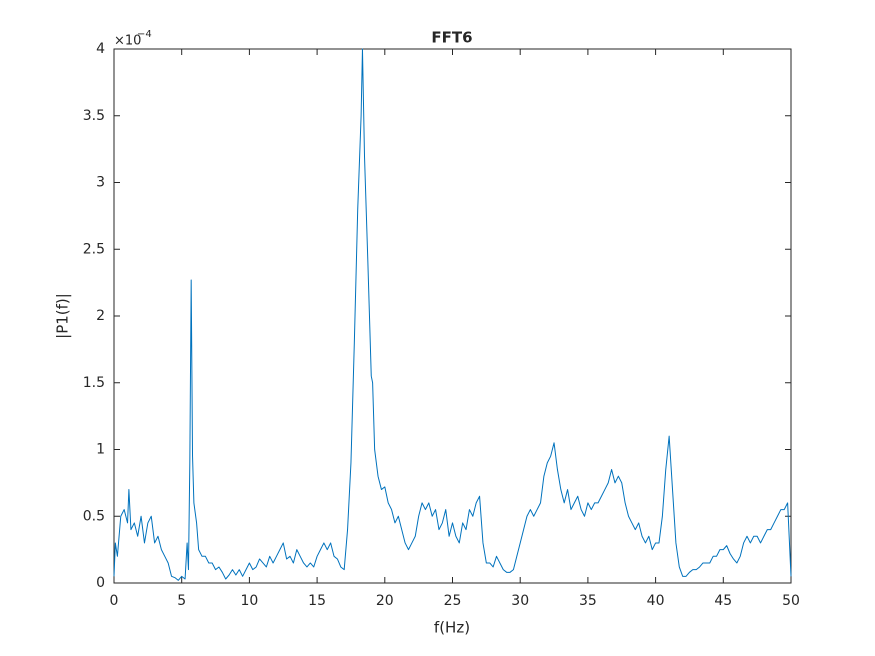 Image resolution: width=875 pixels, height=656 pixels. Describe the element at coordinates (100, 316) in the screenshot. I see `y-tick-label: 2` at that location.